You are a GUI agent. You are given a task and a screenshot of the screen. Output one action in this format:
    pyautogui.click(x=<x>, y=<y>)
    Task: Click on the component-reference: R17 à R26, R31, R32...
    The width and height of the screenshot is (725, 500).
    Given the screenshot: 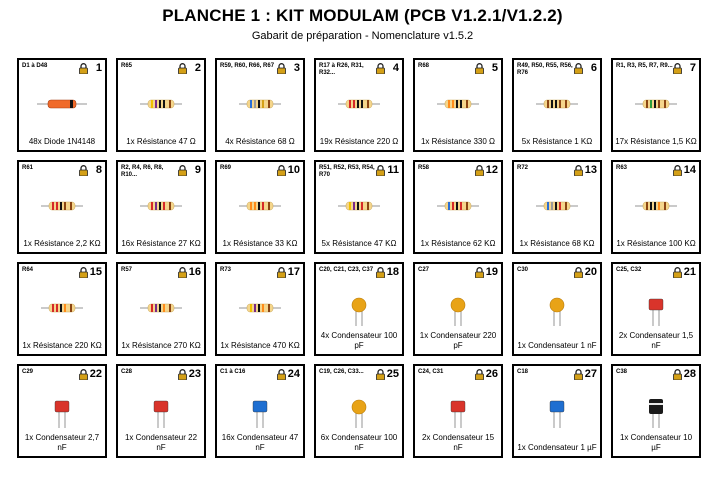 What is the action you would take?
    pyautogui.click(x=341, y=69)
    